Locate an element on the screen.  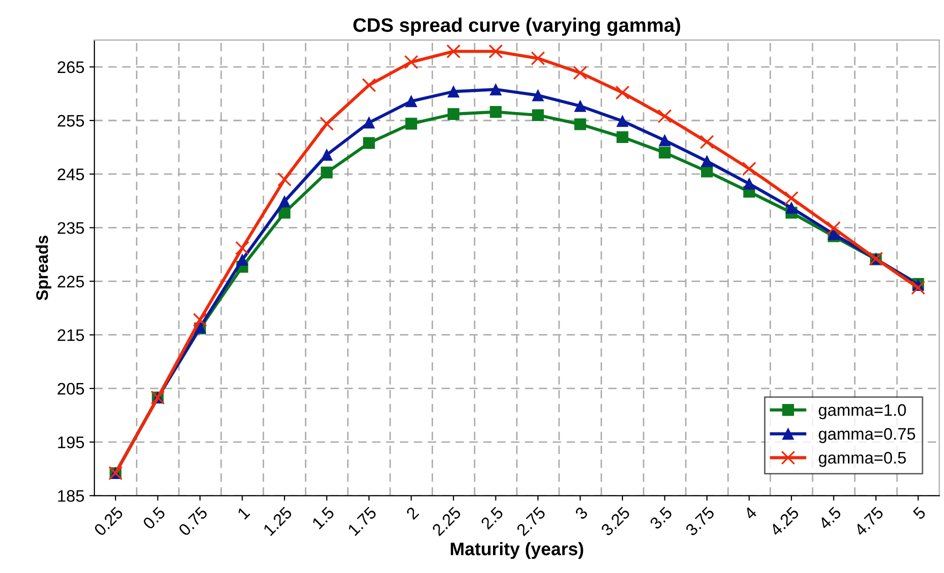
x-tick-label: 0.5 is located at coordinates (154, 518).